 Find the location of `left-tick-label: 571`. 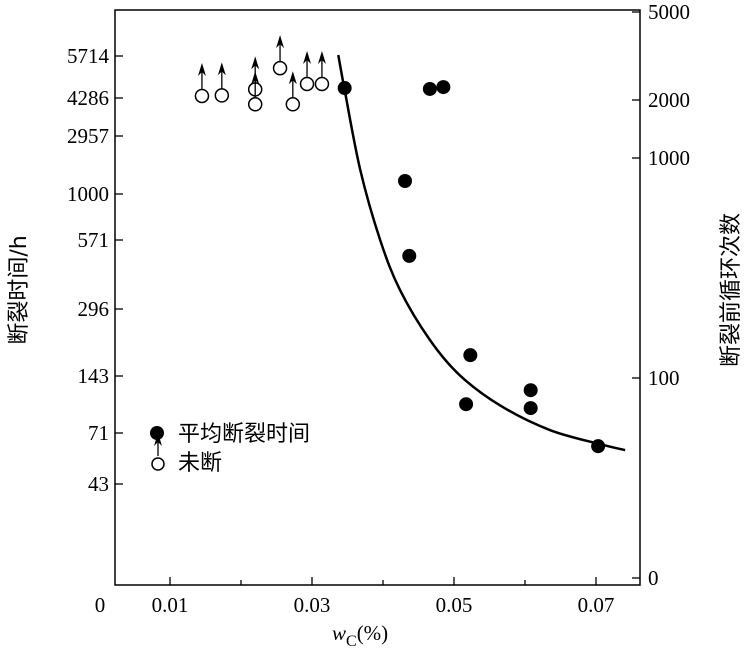

left-tick-label: 571 is located at coordinates (94, 240).